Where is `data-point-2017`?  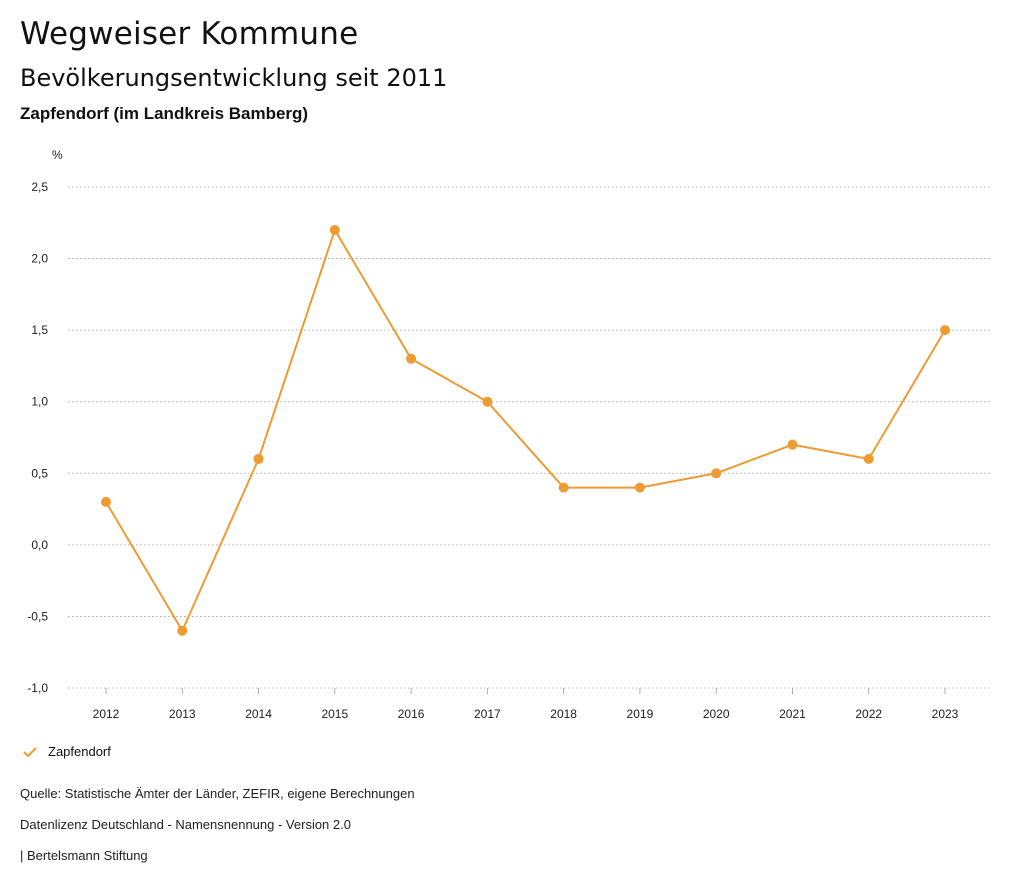 data-point-2017 is located at coordinates (487, 401).